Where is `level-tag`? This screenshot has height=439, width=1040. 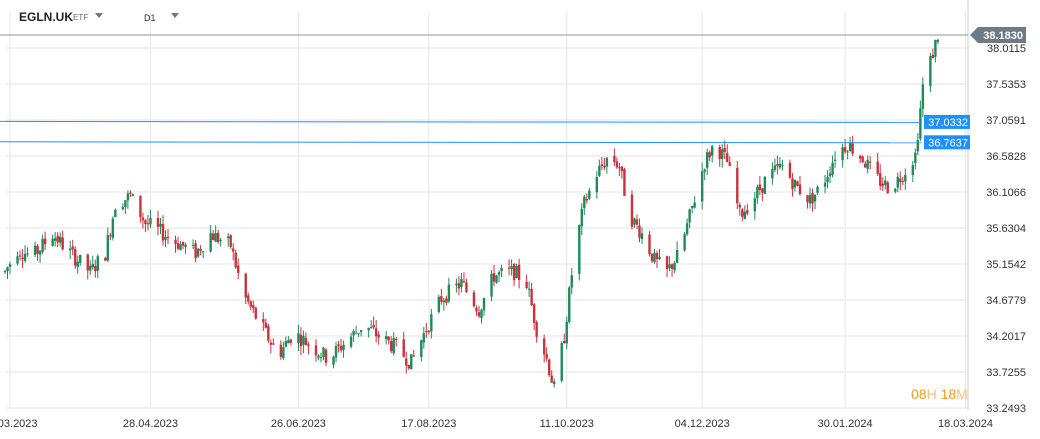 level-tag is located at coordinates (947, 142).